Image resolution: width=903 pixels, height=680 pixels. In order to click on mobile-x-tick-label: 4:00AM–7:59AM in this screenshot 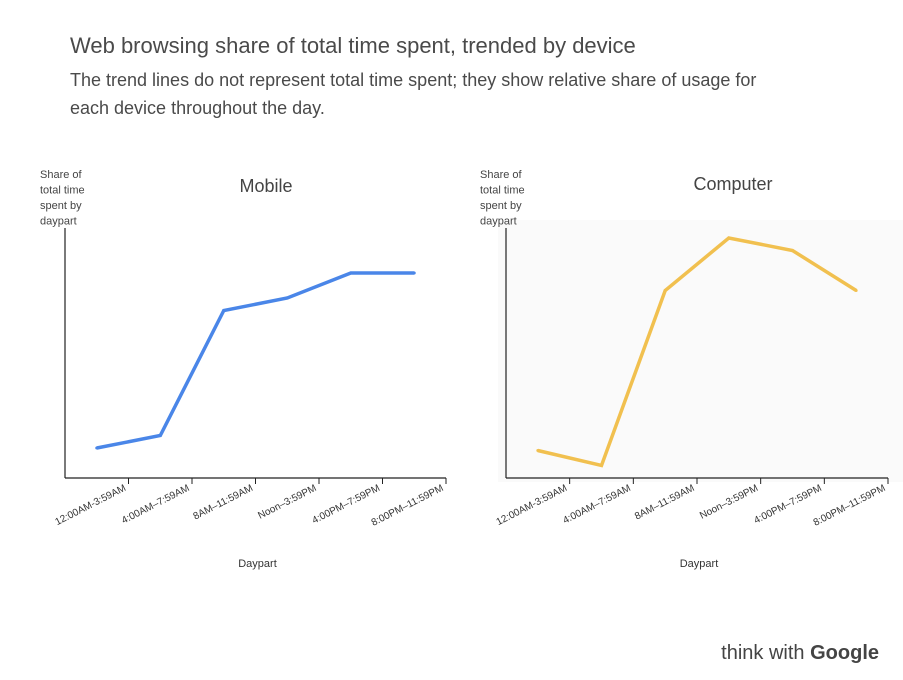, I will do `click(155, 505)`.